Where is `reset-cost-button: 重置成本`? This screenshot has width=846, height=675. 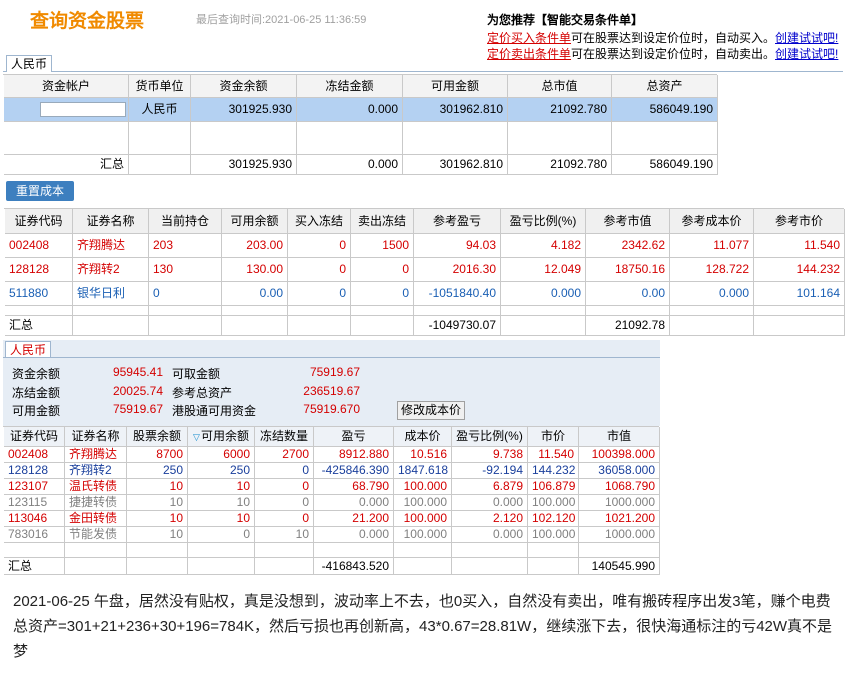 reset-cost-button: 重置成本 is located at coordinates (40, 191).